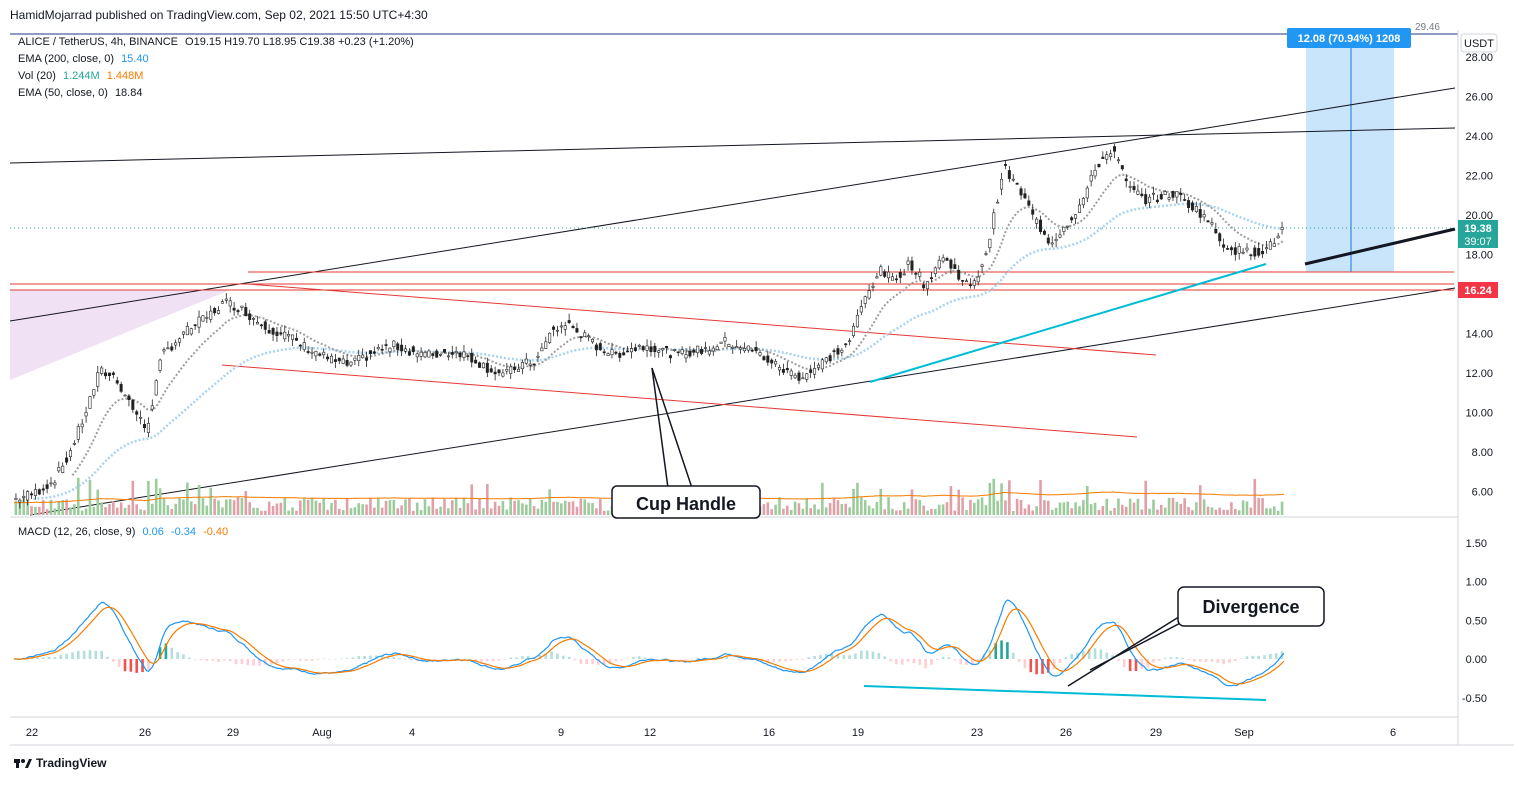 The width and height of the screenshot is (1514, 787). I want to click on macd-low-line, so click(1065, 693).